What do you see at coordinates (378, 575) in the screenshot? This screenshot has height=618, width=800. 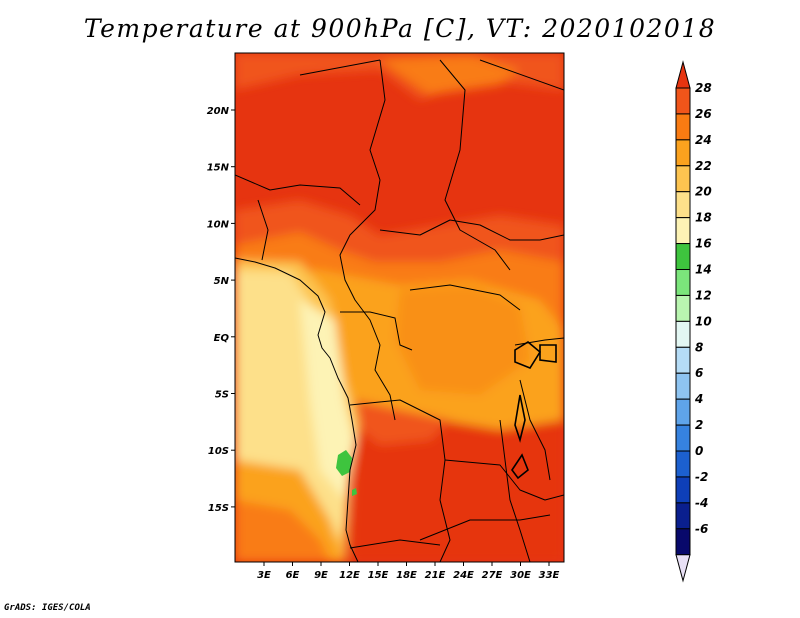 I see `x-tick-label: 15E` at bounding box center [378, 575].